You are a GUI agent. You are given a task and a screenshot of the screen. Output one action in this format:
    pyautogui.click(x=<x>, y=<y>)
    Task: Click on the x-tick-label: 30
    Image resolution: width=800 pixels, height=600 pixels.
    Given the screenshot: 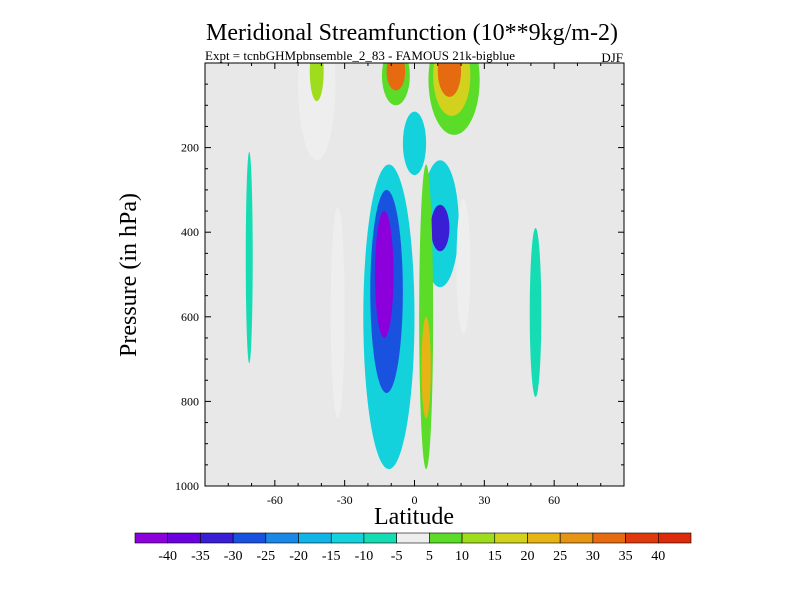 What is the action you would take?
    pyautogui.click(x=484, y=500)
    